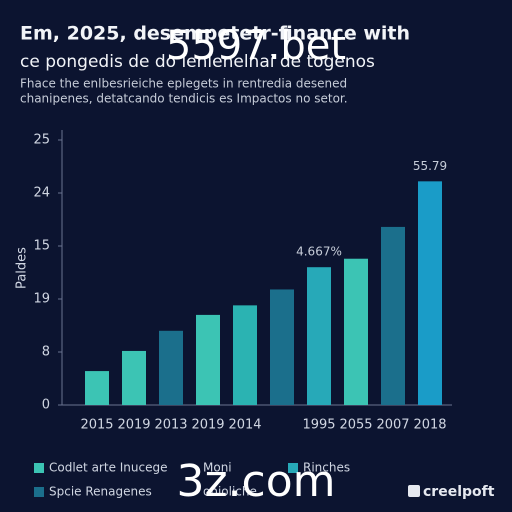  Describe the element at coordinates (429, 425) in the screenshot. I see `x-tick-label: 2018` at that location.